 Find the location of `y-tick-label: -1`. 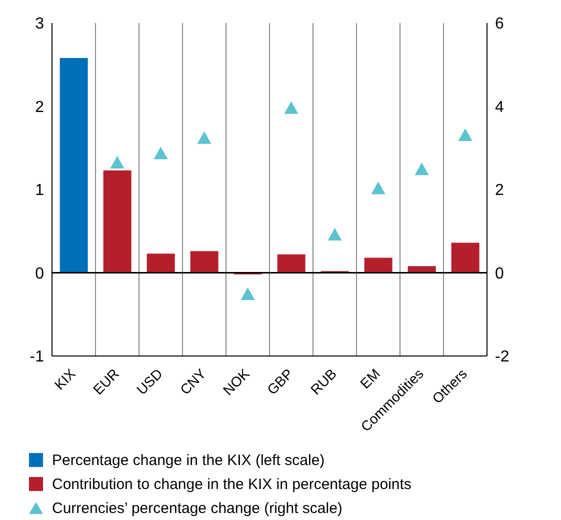

y-tick-label: -1 is located at coordinates (37, 357).